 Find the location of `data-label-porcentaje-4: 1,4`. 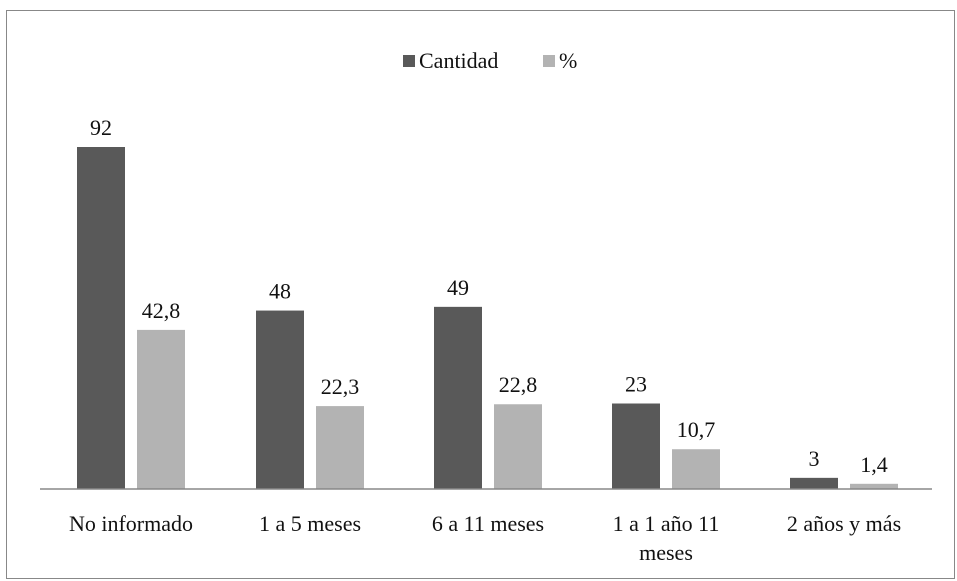

data-label-porcentaje-4: 1,4 is located at coordinates (874, 464).